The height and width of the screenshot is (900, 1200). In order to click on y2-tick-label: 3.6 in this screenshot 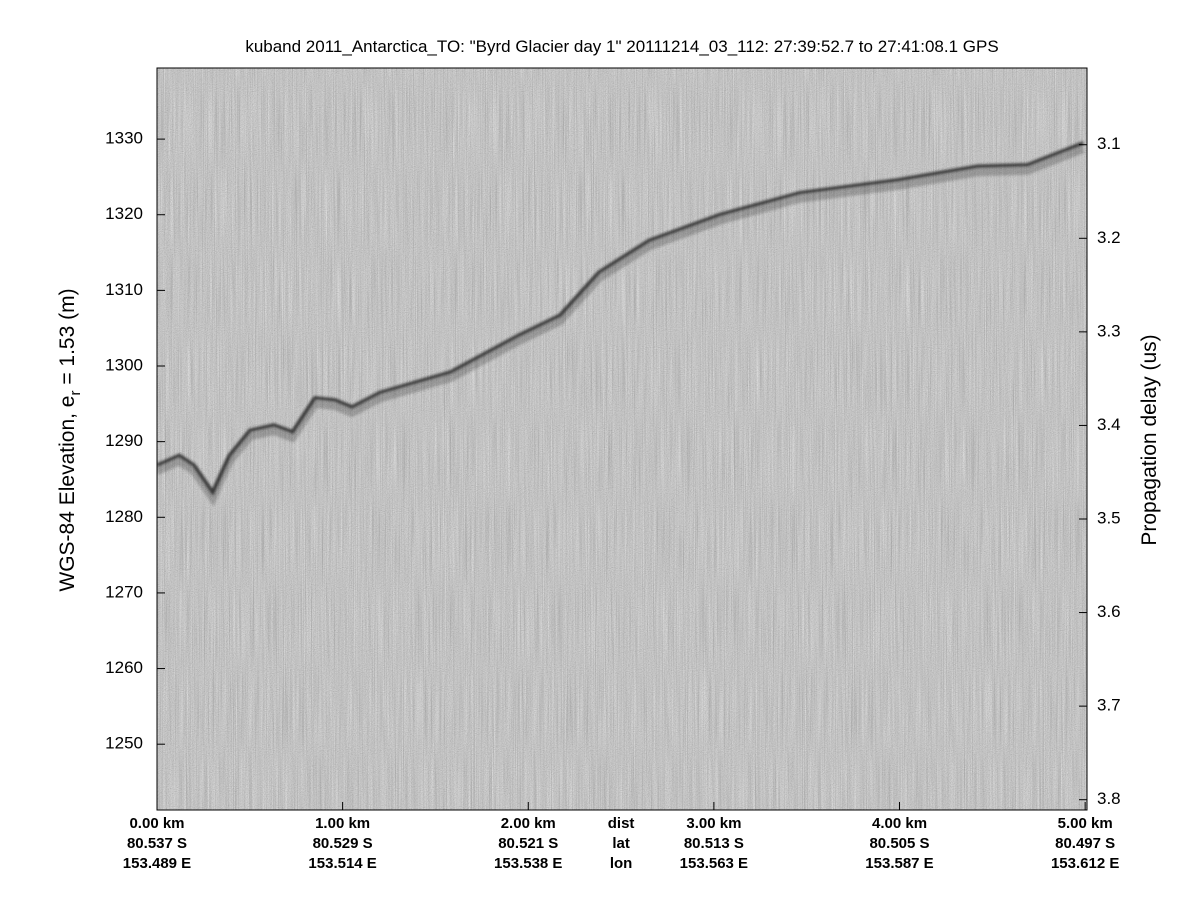, I will do `click(1109, 611)`.